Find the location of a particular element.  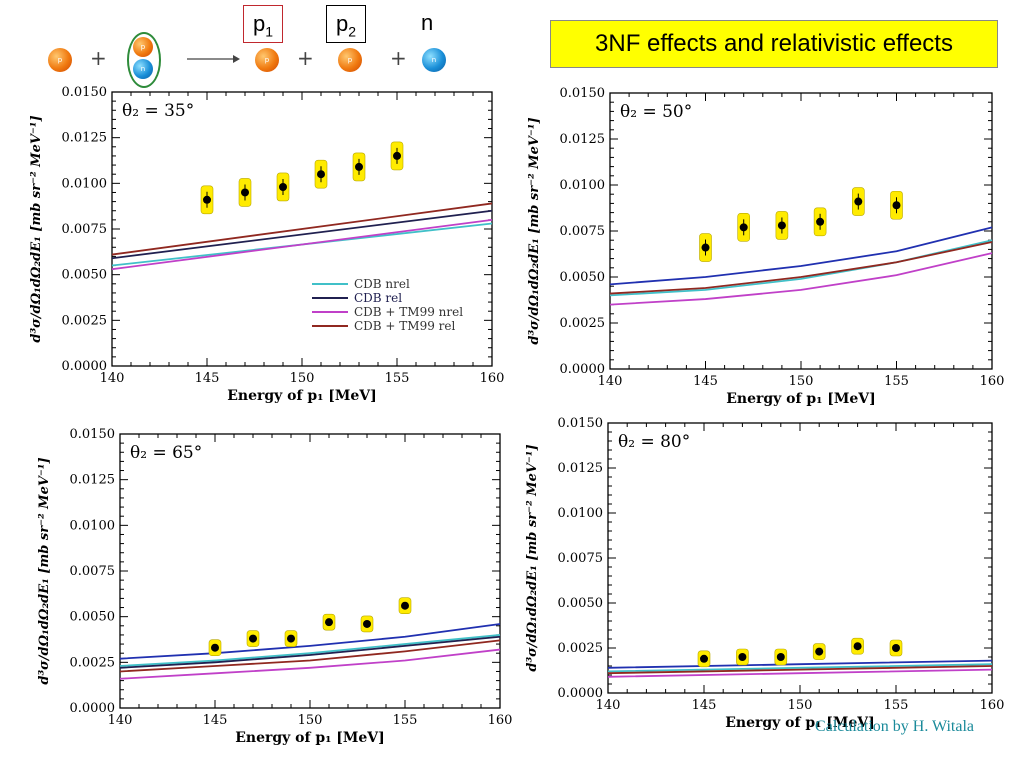

angle-label: θ₂ = 80° is located at coordinates (654, 442).